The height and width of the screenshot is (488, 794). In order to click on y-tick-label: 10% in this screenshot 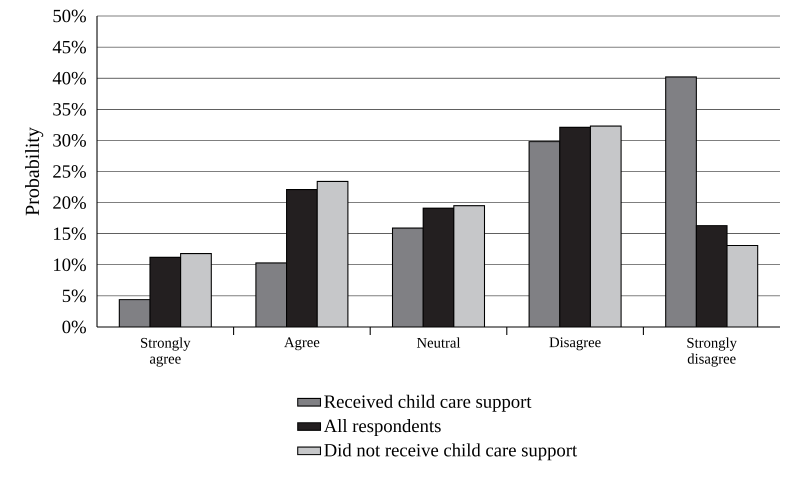, I will do `click(70, 265)`.